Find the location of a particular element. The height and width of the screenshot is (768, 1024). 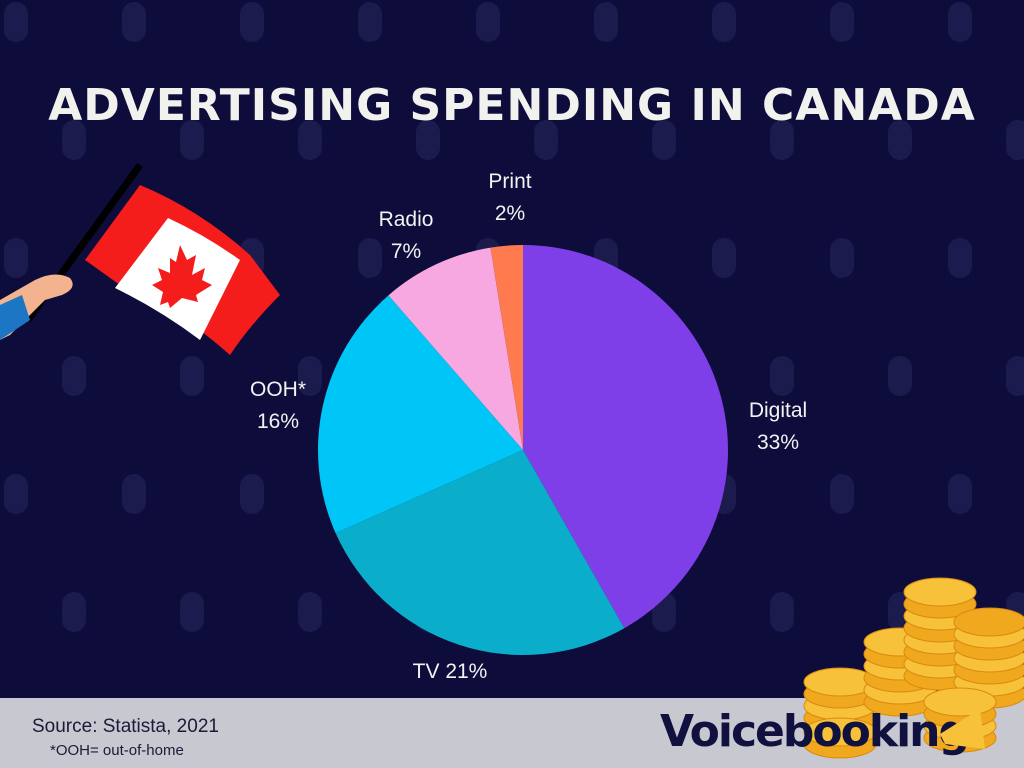

label-print-name: Print is located at coordinates (510, 181).